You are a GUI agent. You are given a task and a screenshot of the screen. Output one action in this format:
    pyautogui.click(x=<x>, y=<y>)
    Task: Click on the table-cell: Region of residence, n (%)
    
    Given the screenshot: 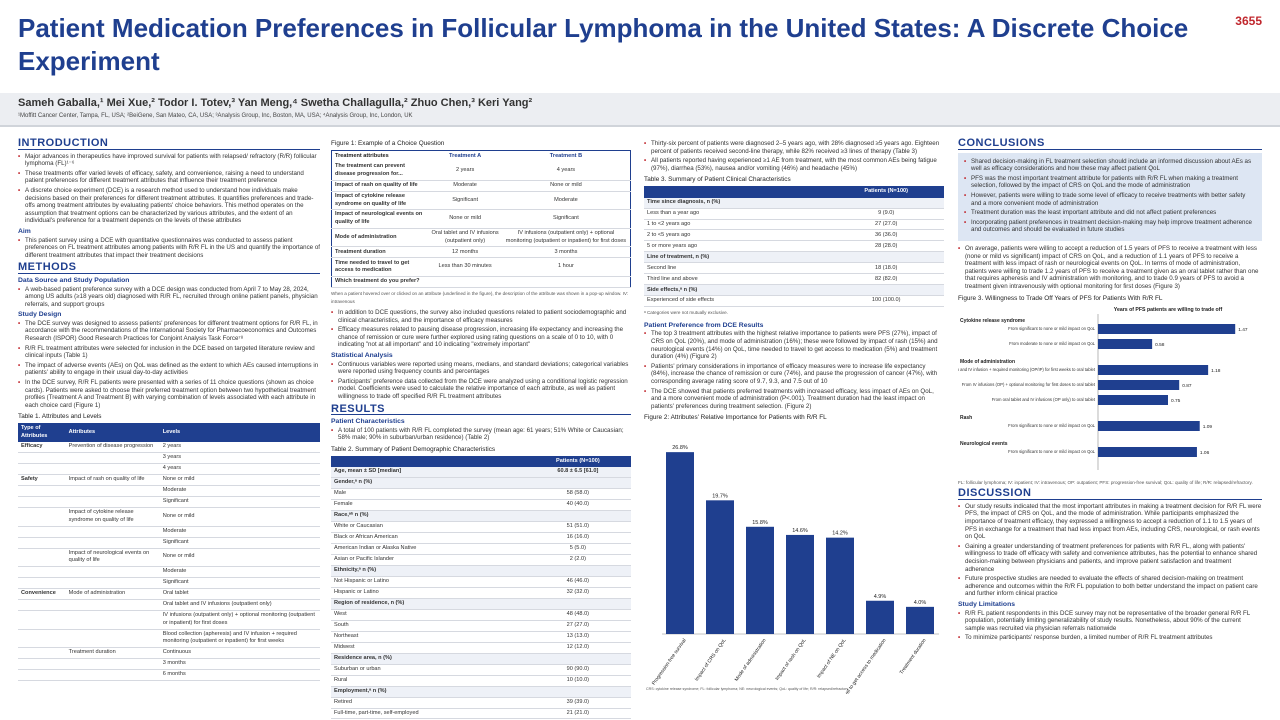 What is the action you would take?
    pyautogui.click(x=428, y=604)
    